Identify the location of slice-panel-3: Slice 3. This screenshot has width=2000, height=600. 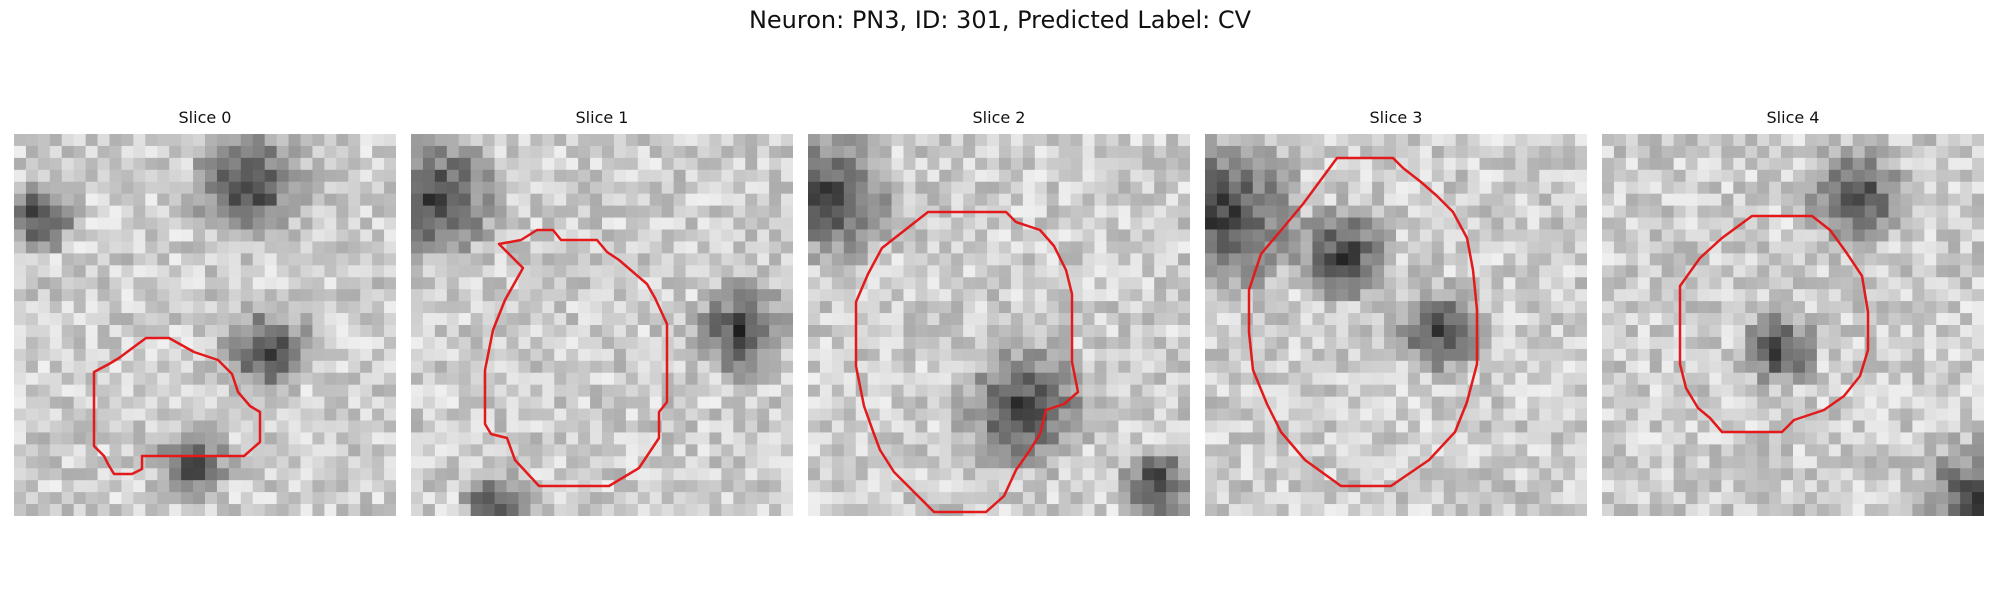
(1396, 313).